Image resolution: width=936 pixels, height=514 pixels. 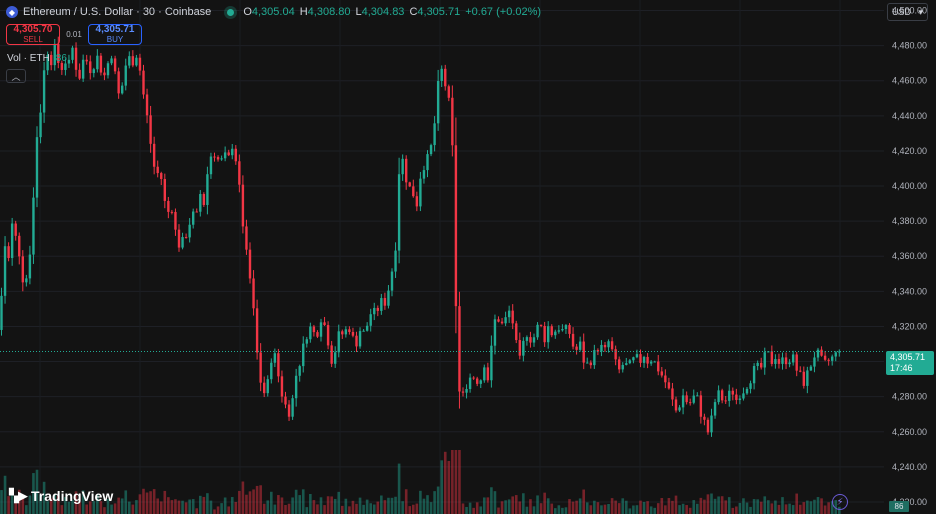 What do you see at coordinates (902, 12) in the screenshot?
I see `currency-label: USD` at bounding box center [902, 12].